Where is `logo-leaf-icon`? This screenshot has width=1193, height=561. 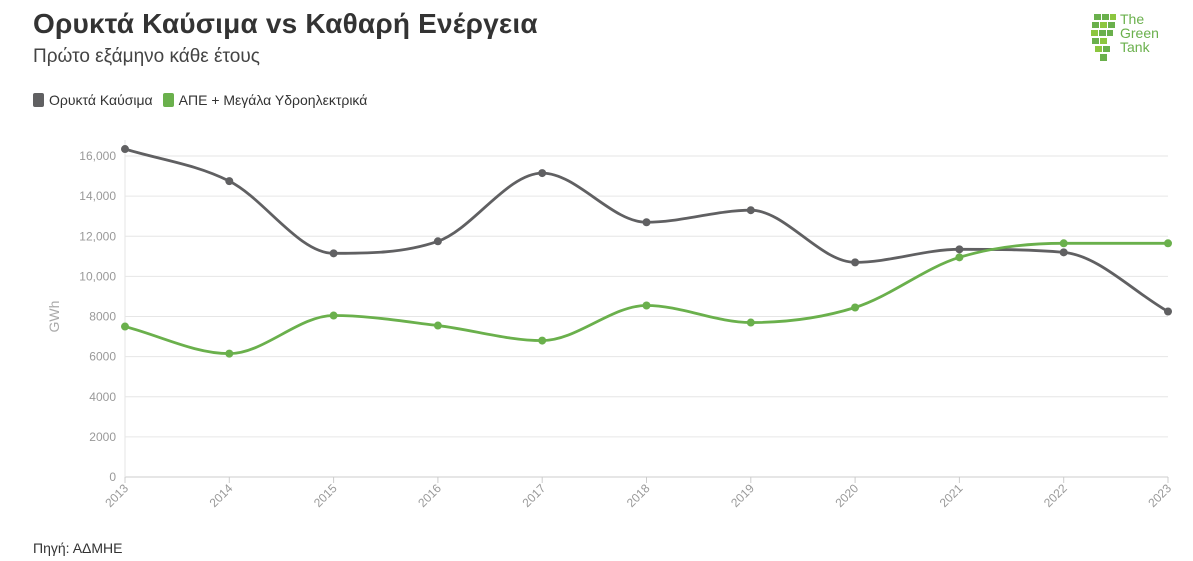 logo-leaf-icon is located at coordinates (1103, 37).